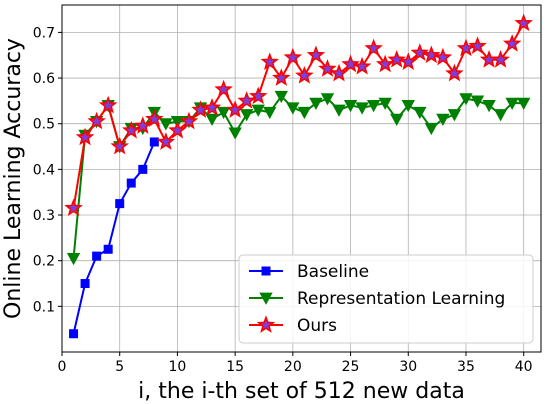 This screenshot has width=551, height=404. Describe the element at coordinates (408, 367) in the screenshot. I see `x-tick-label: 30` at that location.